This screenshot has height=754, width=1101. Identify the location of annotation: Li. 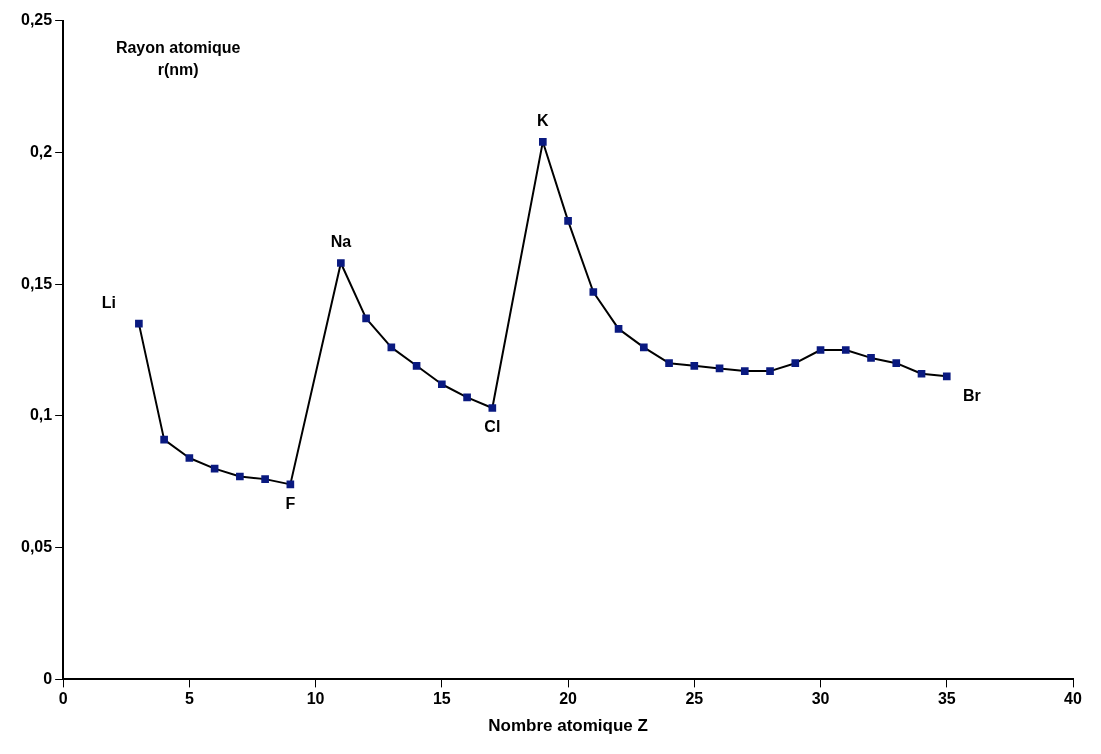
(108, 303).